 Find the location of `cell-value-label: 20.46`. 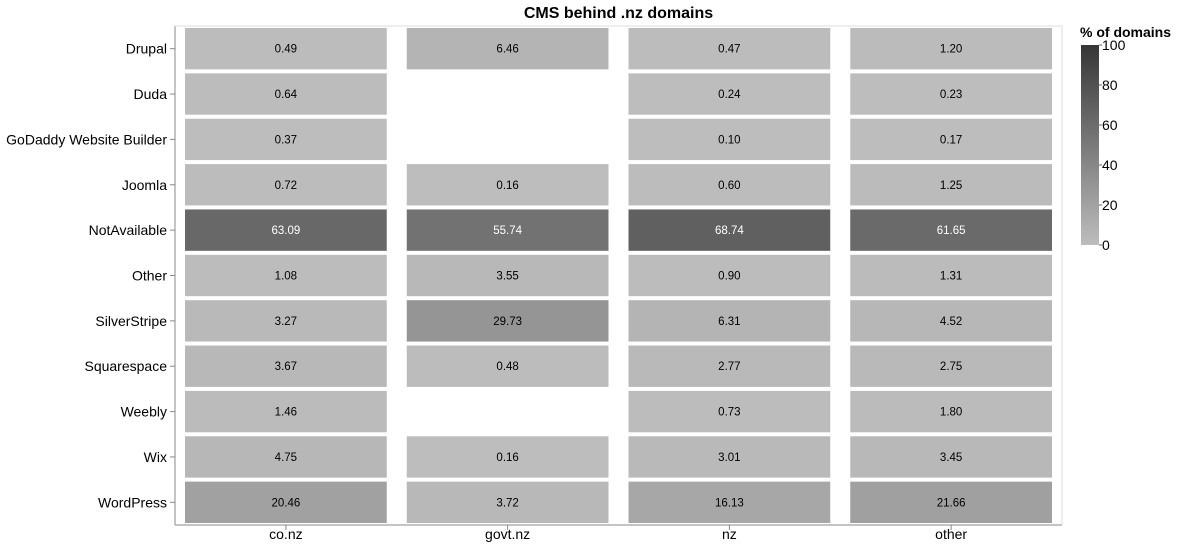

cell-value-label: 20.46 is located at coordinates (285, 503).